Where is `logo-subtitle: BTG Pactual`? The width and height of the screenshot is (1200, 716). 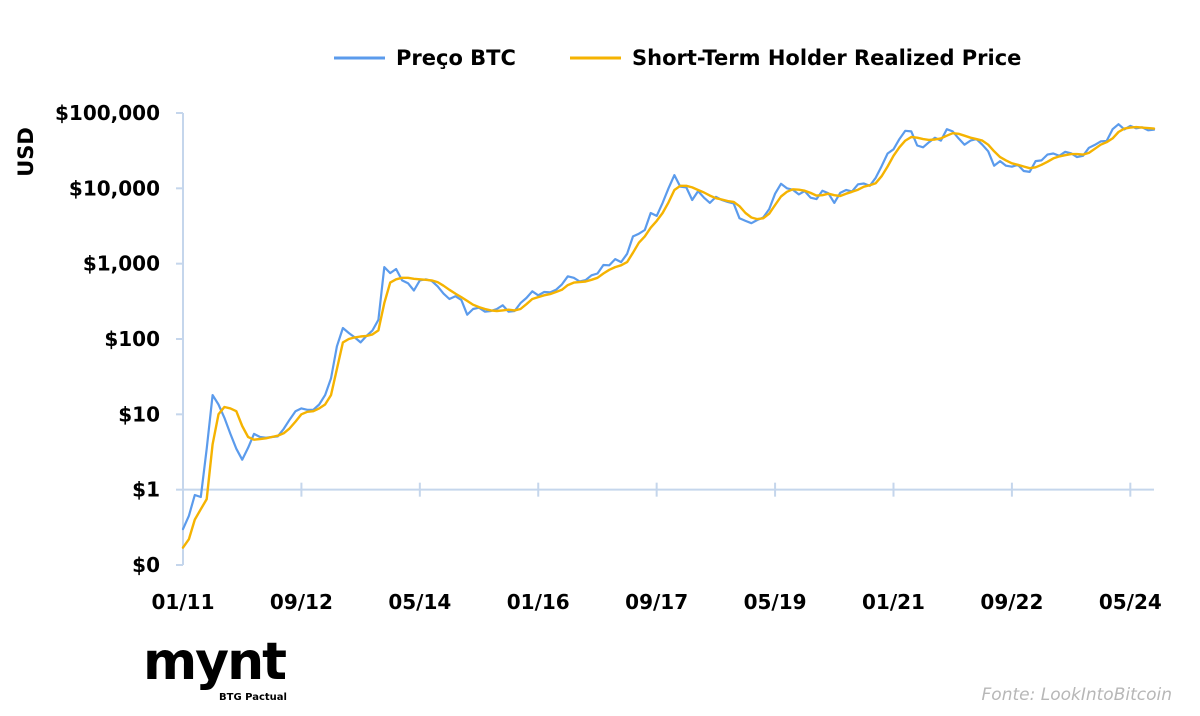
logo-subtitle: BTG Pactual is located at coordinates (253, 697).